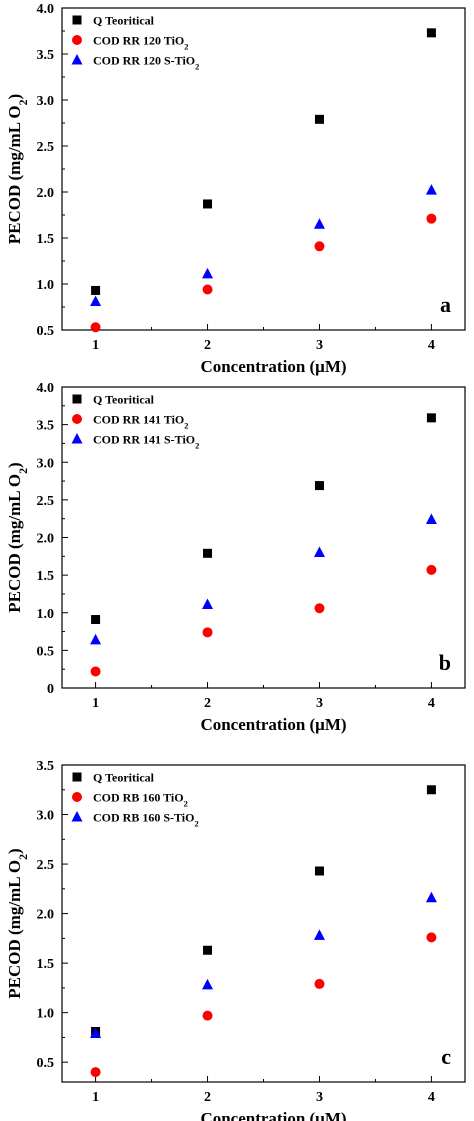  I want to click on legend-entry: COD RB 160 S-TiO2, so click(146, 820).